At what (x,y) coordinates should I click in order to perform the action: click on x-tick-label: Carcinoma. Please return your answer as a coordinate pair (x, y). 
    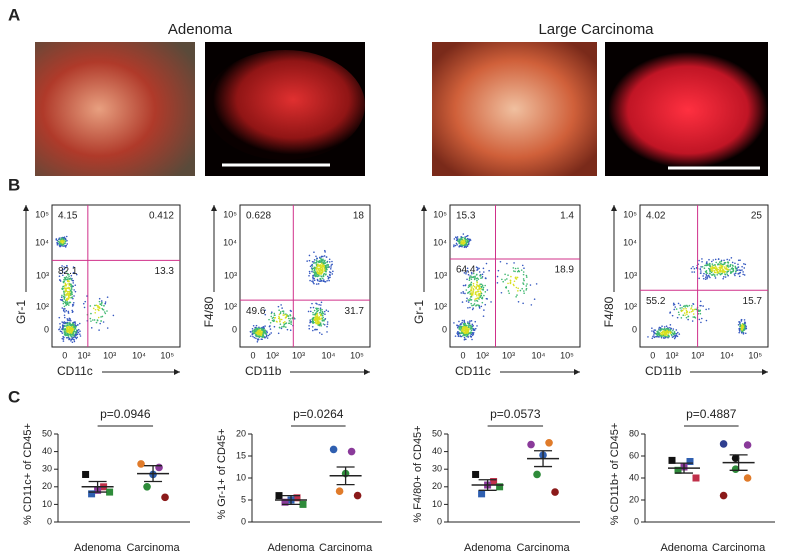
    Looking at the image, I should click on (153, 548).